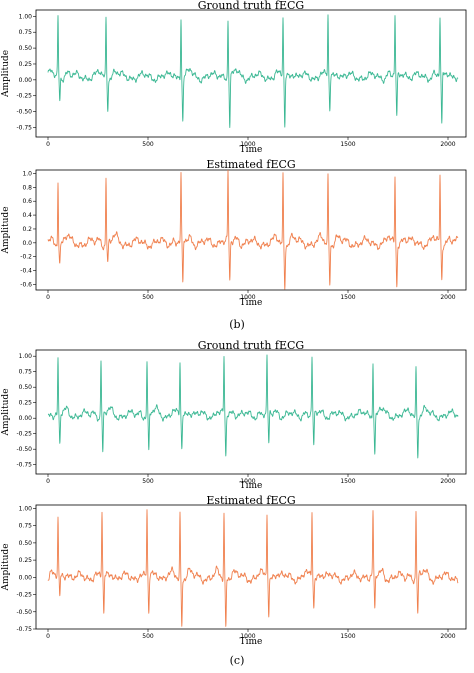 This screenshot has height=673, width=474. Describe the element at coordinates (26, 257) in the screenshot. I see `y-tick-label: -0.2` at that location.